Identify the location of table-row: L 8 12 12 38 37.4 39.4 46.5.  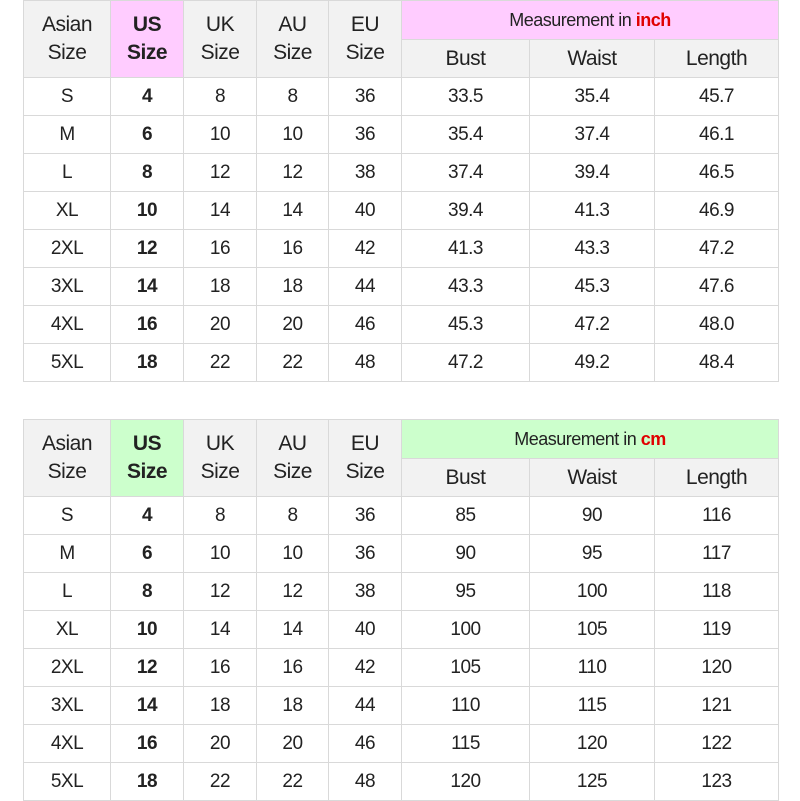
(401, 172).